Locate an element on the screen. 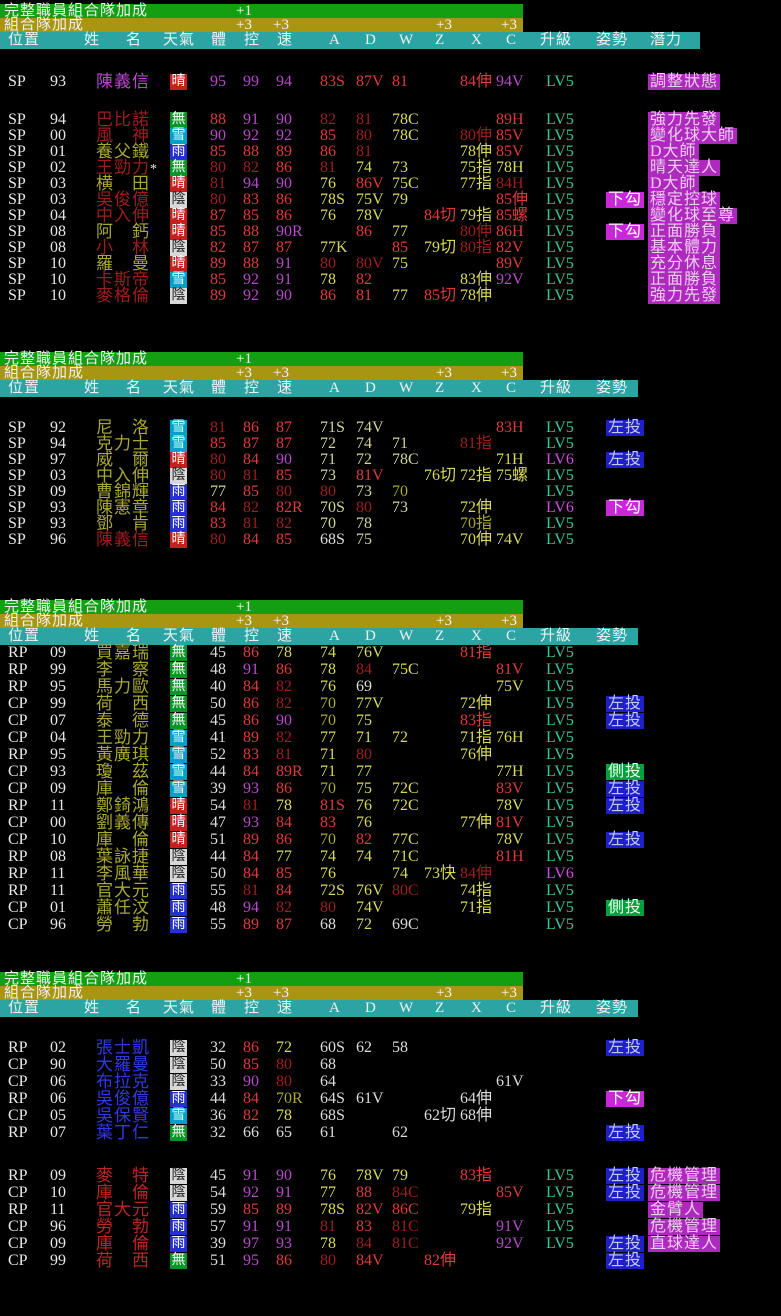 The image size is (781, 1316). pitch-entry: 82伸 is located at coordinates (440, 1260).